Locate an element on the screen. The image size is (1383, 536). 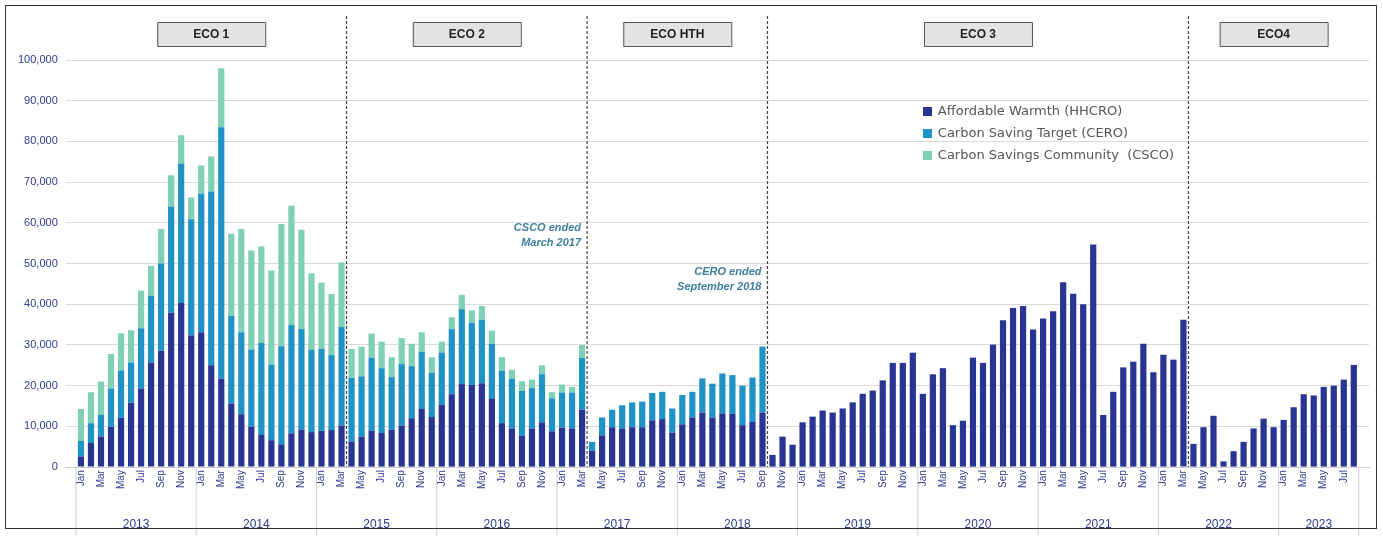
text: ECO 3 is located at coordinates (978, 34).